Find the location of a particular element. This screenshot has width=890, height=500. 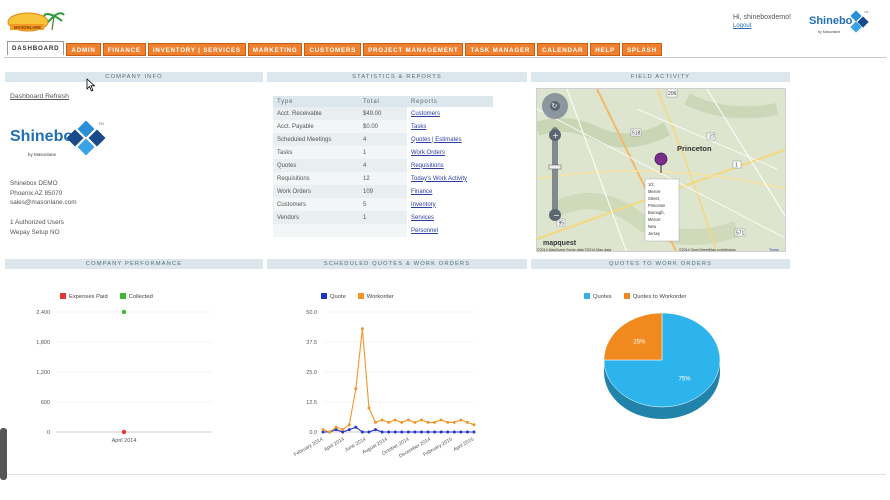

company-meta-block: 1 Authorized Users Wepay Setup NO is located at coordinates (37, 227).